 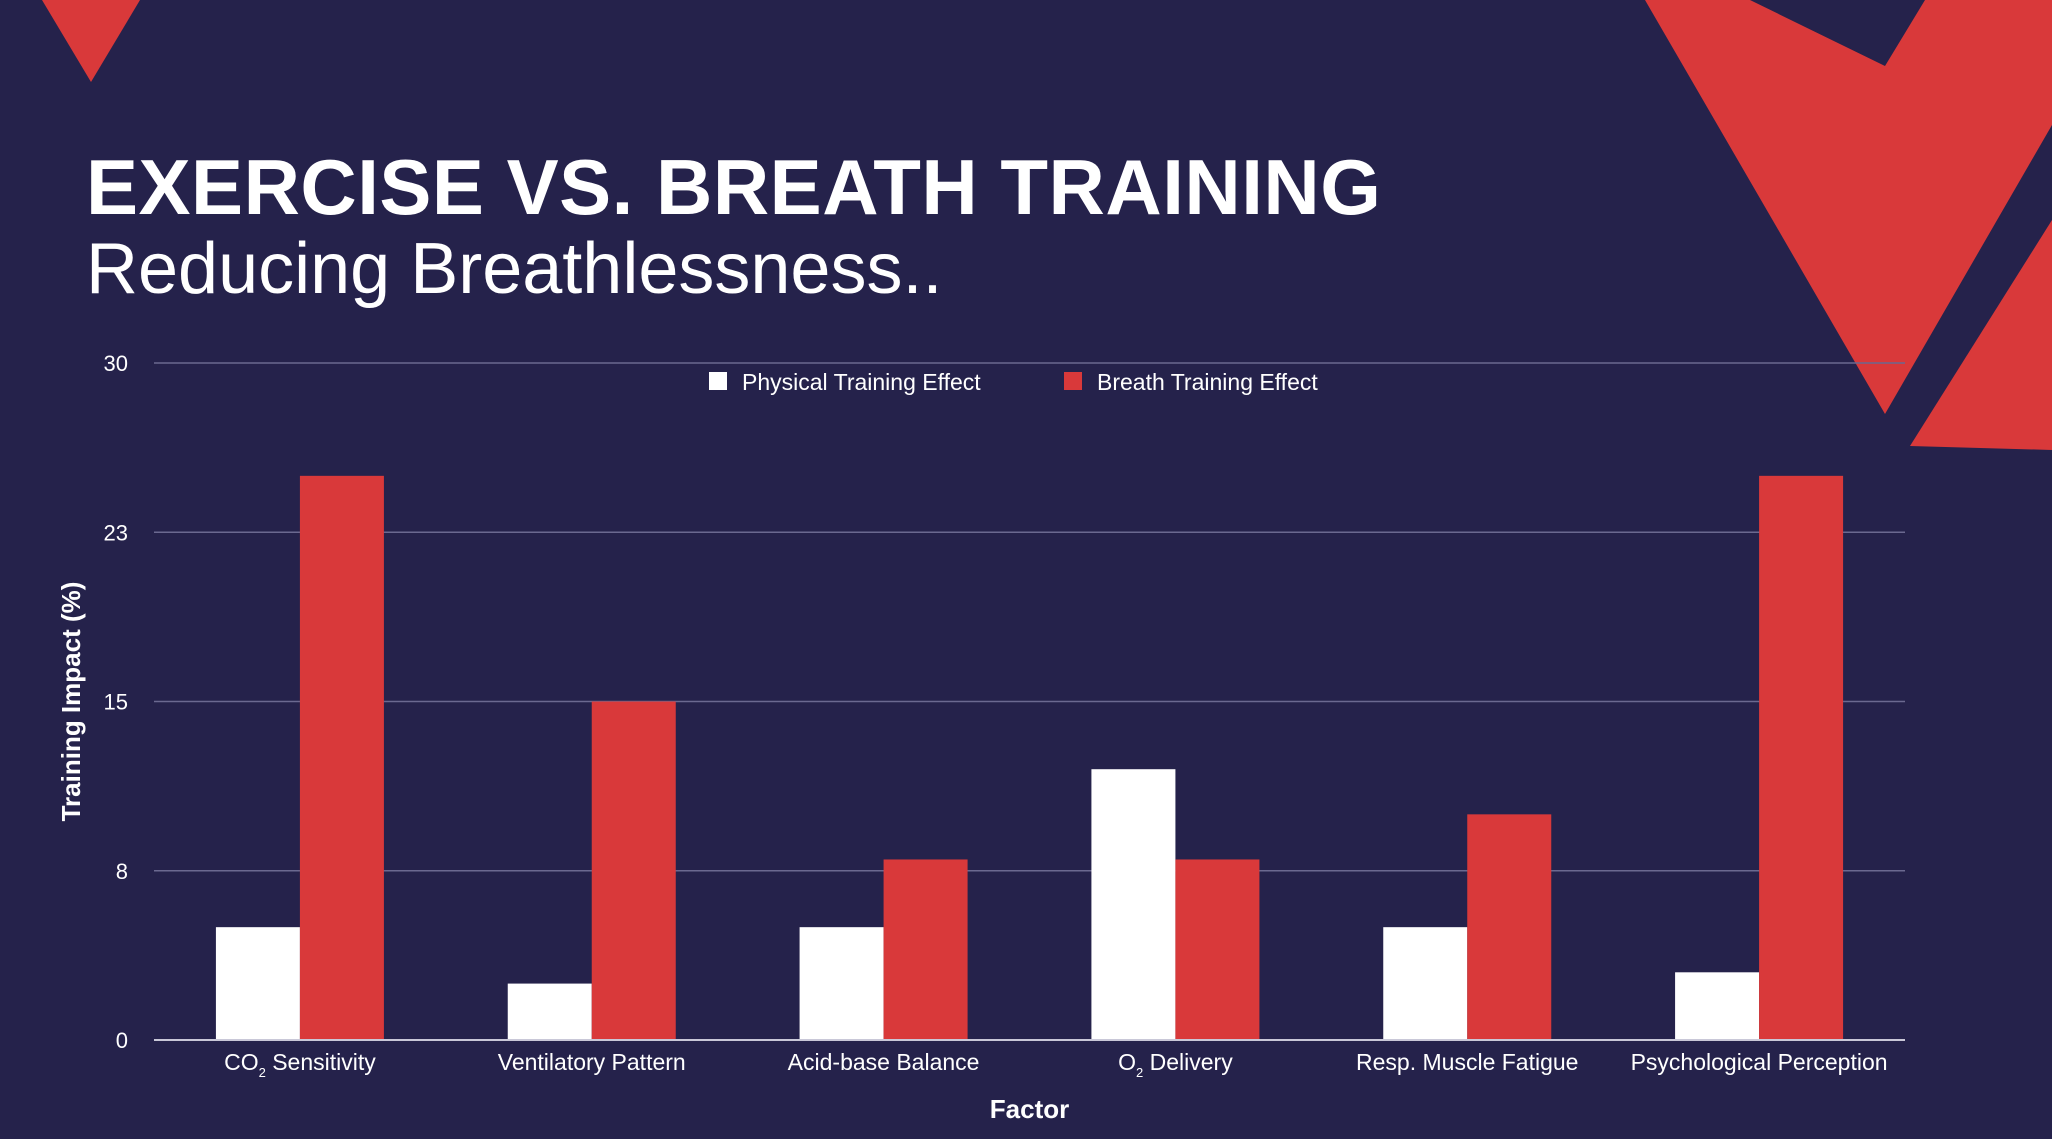 I want to click on x-tick-label: O2 Delivery, so click(x=1175, y=1064).